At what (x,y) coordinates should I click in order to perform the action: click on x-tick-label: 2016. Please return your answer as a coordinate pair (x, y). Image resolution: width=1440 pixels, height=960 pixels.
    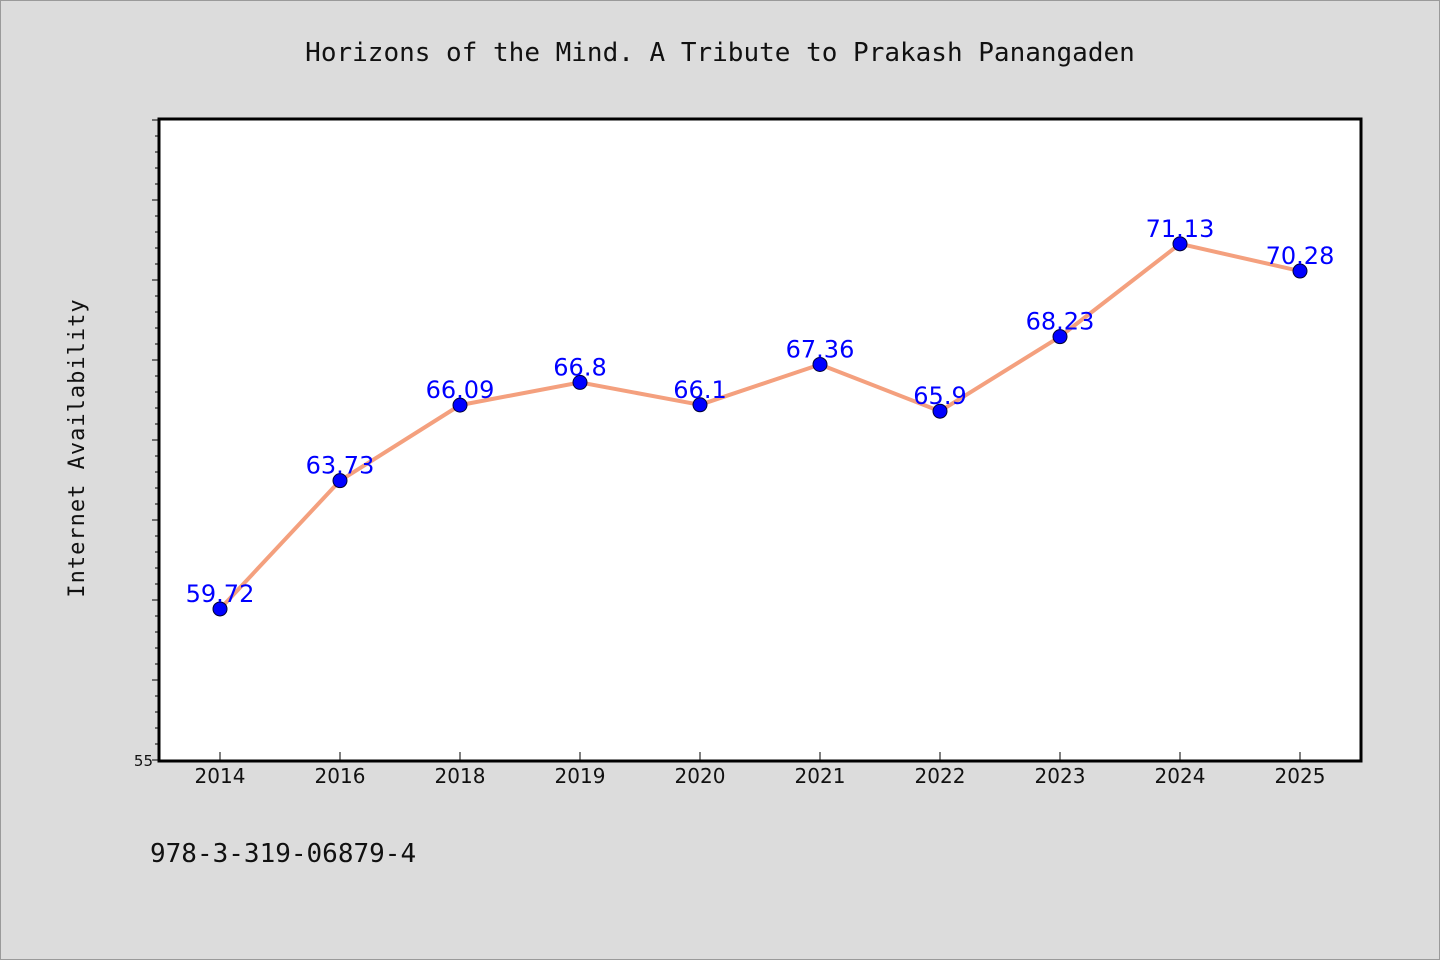
    Looking at the image, I should click on (340, 776).